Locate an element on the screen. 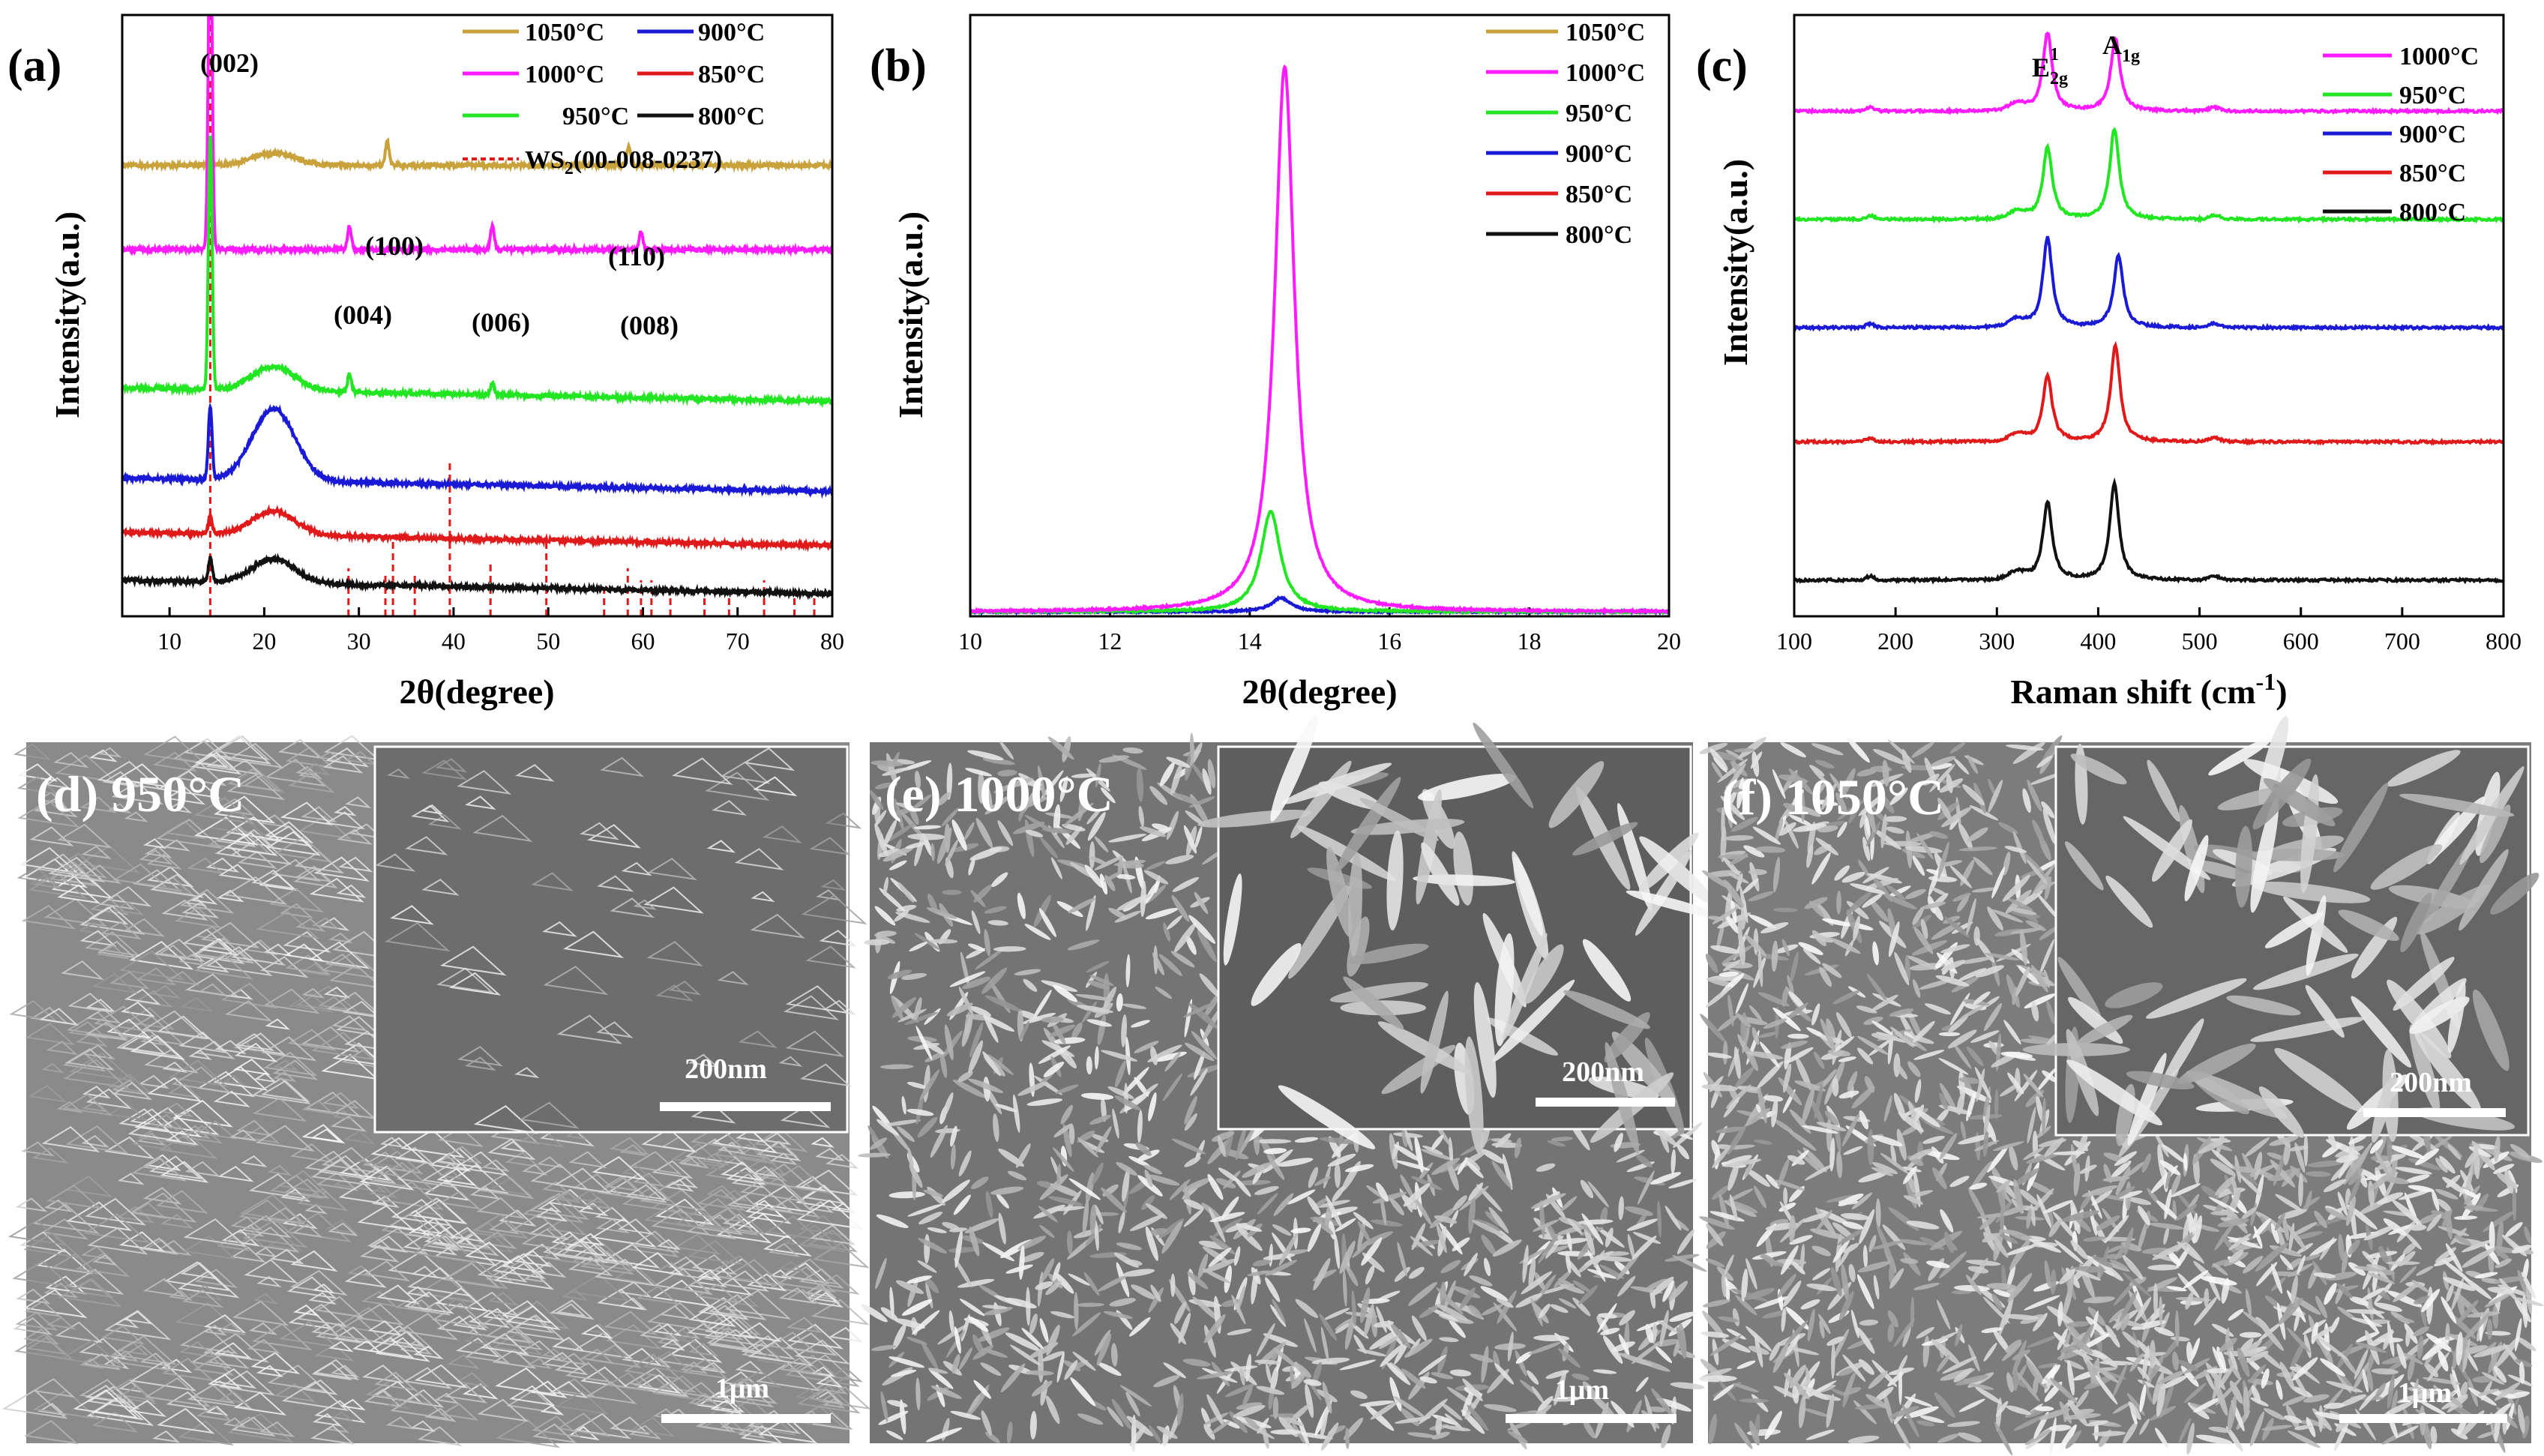 Image resolution: width=2544 pixels, height=1456 pixels. panel-b-xtick-label-0: 10 is located at coordinates (970, 641).